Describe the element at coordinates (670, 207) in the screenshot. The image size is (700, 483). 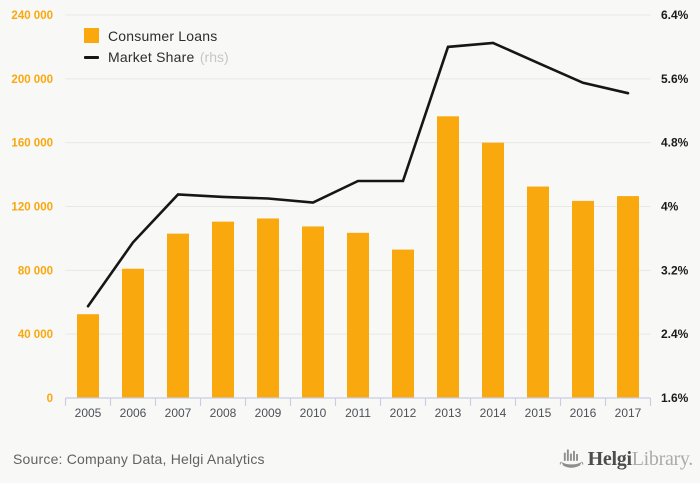
I see `right-axis-tick-label: 4%` at that location.